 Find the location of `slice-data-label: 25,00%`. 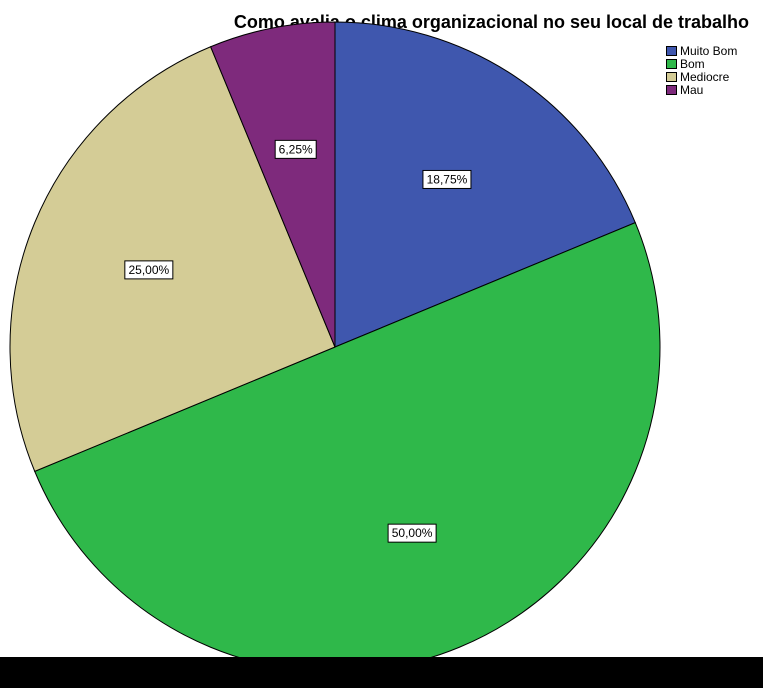

slice-data-label: 25,00% is located at coordinates (149, 270).